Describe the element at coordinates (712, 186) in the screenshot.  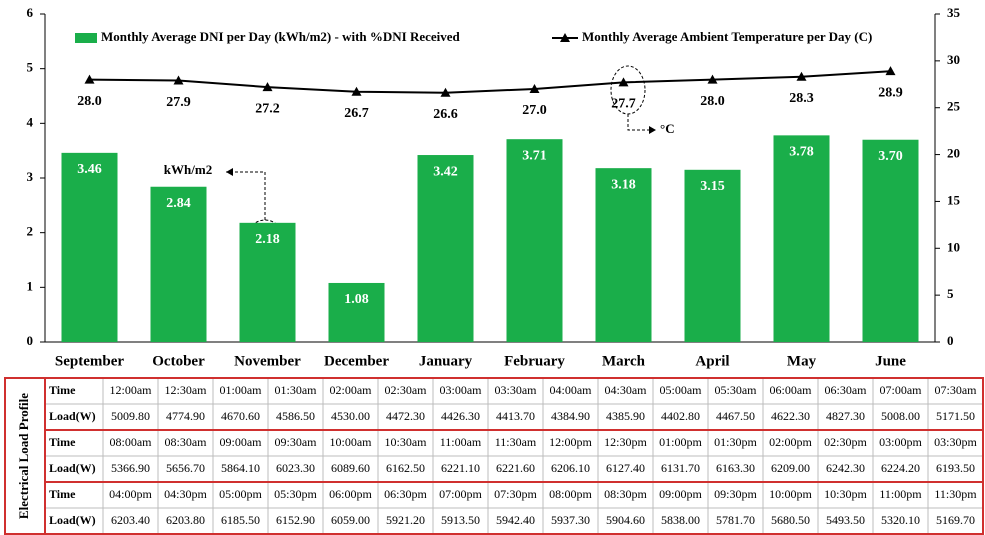
I see `data-label: 3.15` at that location.